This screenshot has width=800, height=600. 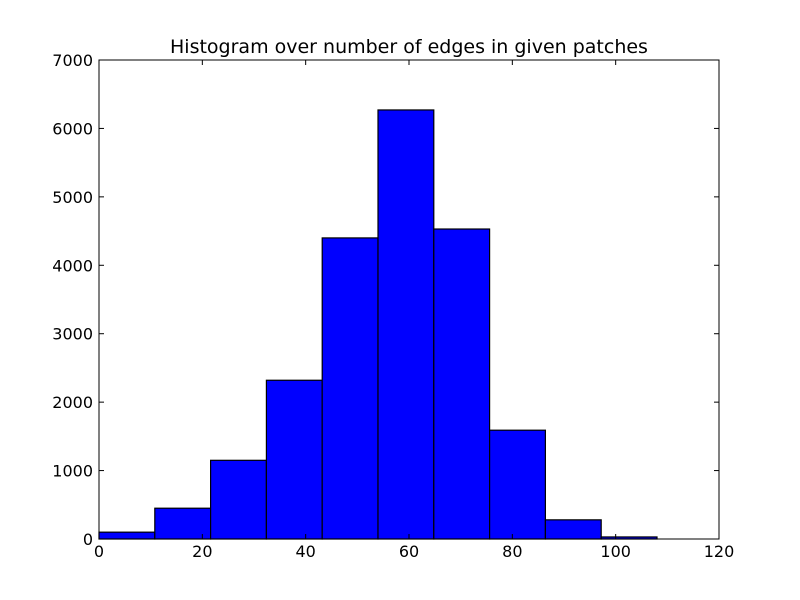 What do you see at coordinates (72, 197) in the screenshot?
I see `y-tick-label: 5000` at bounding box center [72, 197].